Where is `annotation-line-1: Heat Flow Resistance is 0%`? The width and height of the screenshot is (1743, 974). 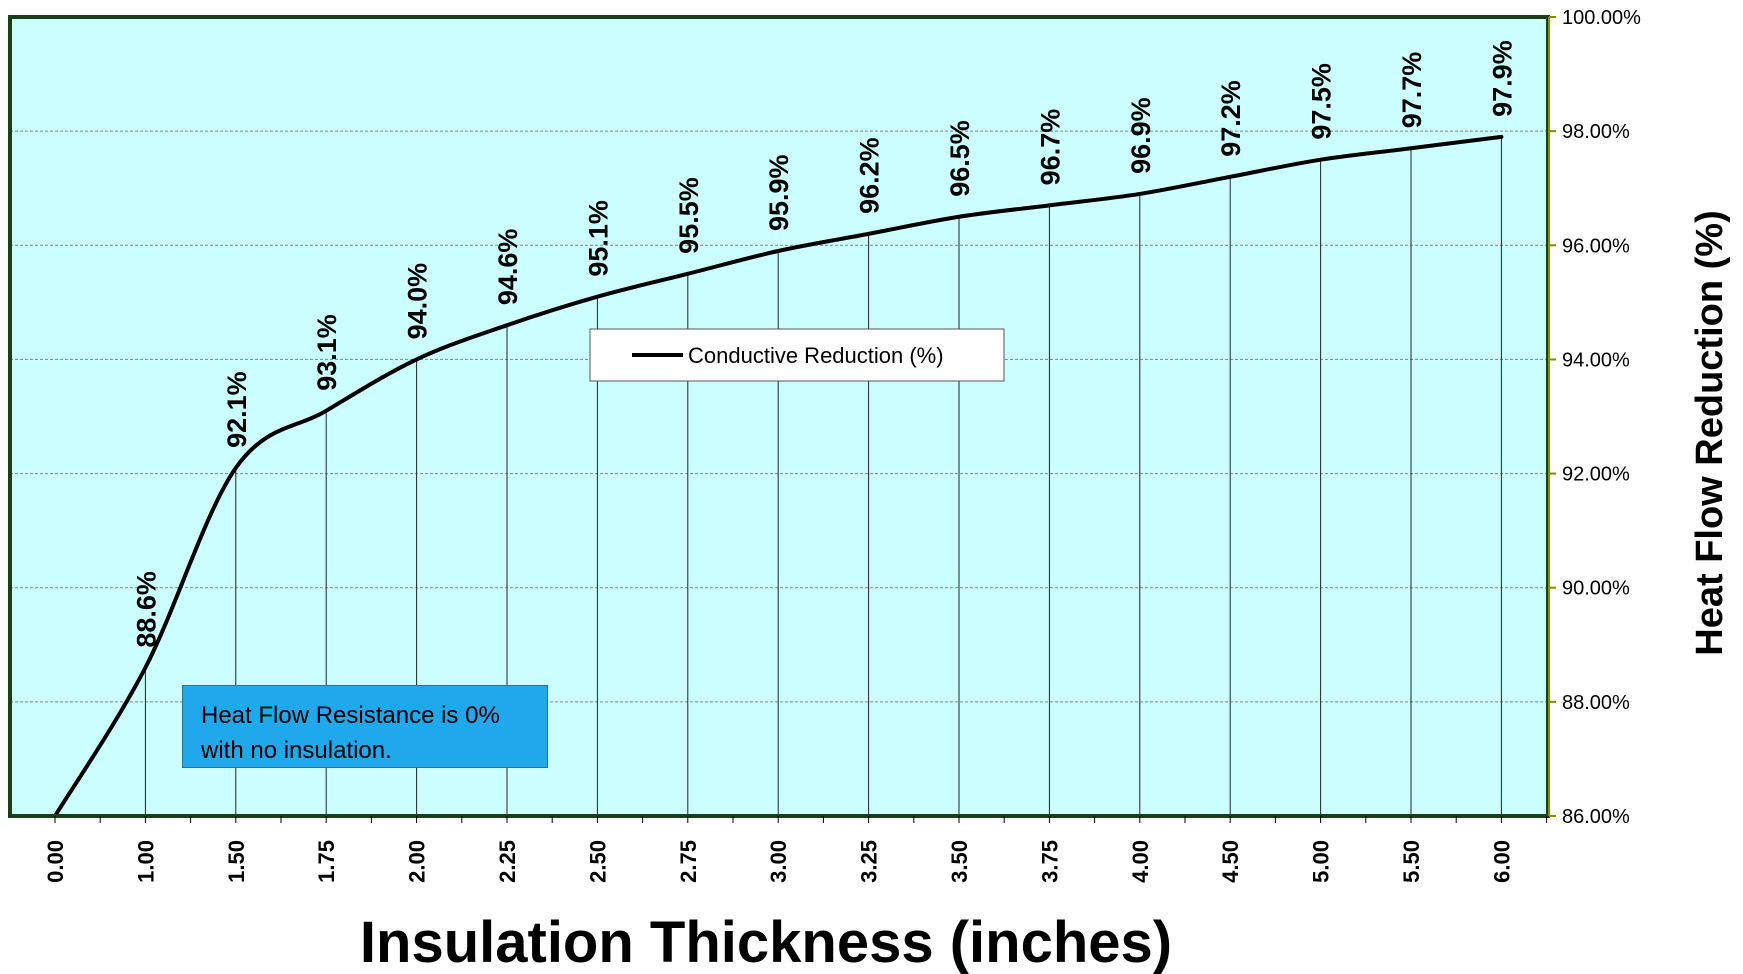 annotation-line-1: Heat Flow Resistance is 0% is located at coordinates (350, 715).